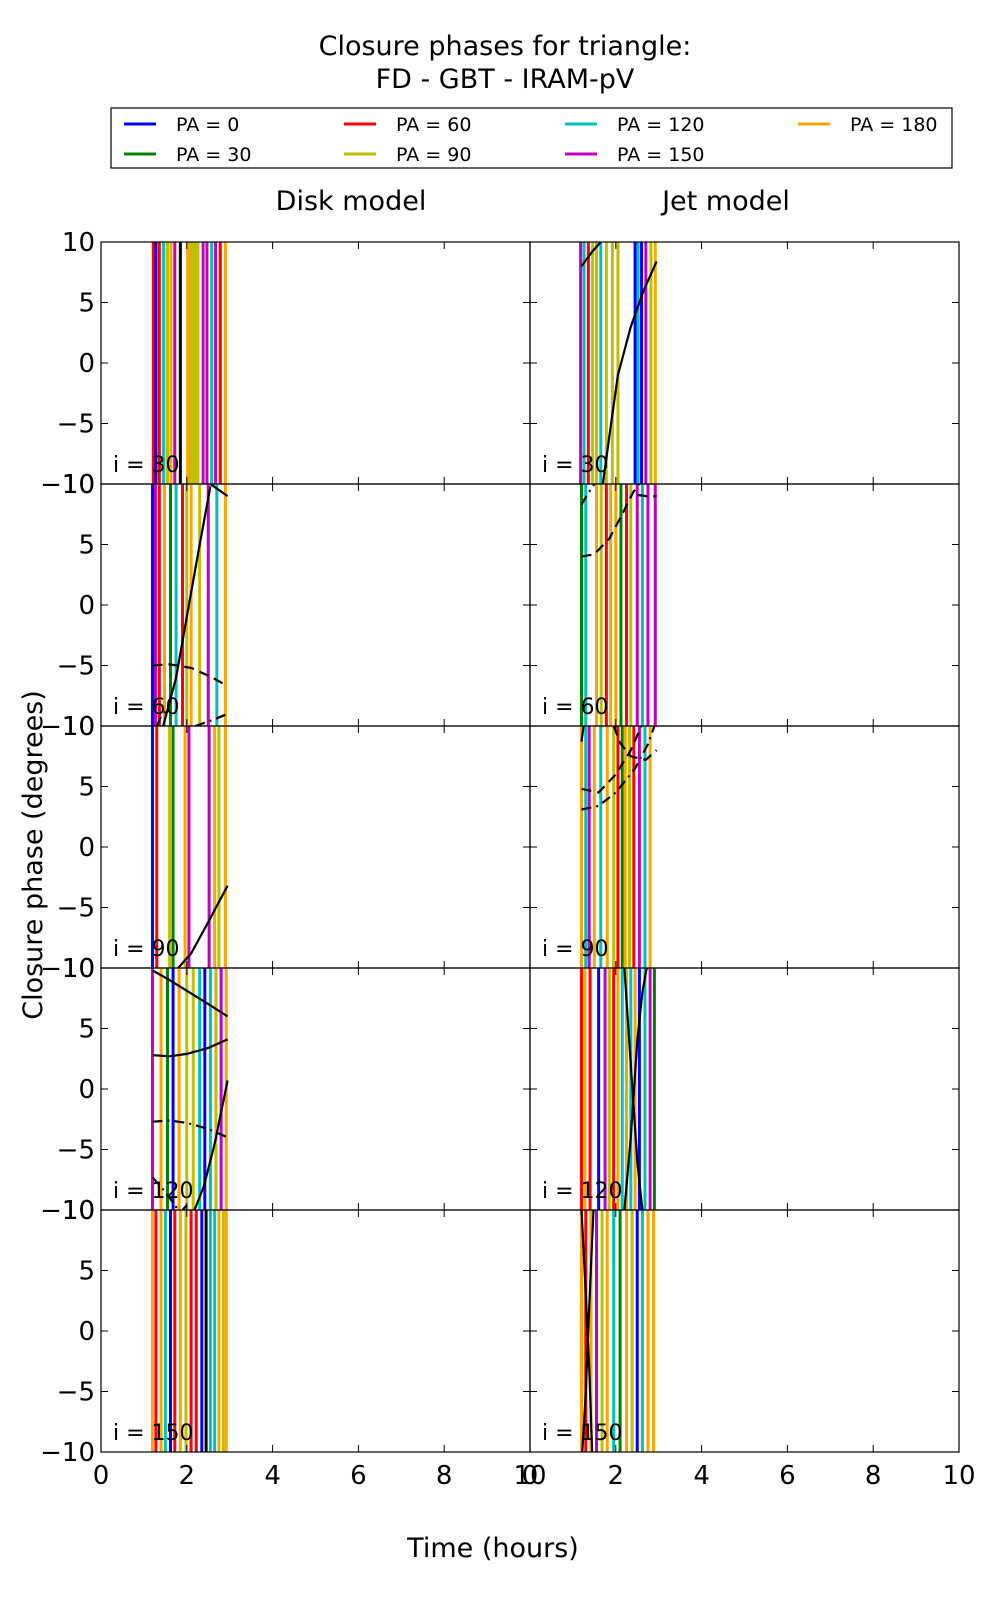 This screenshot has width=1000, height=1600. I want to click on legend-box, so click(531, 138).